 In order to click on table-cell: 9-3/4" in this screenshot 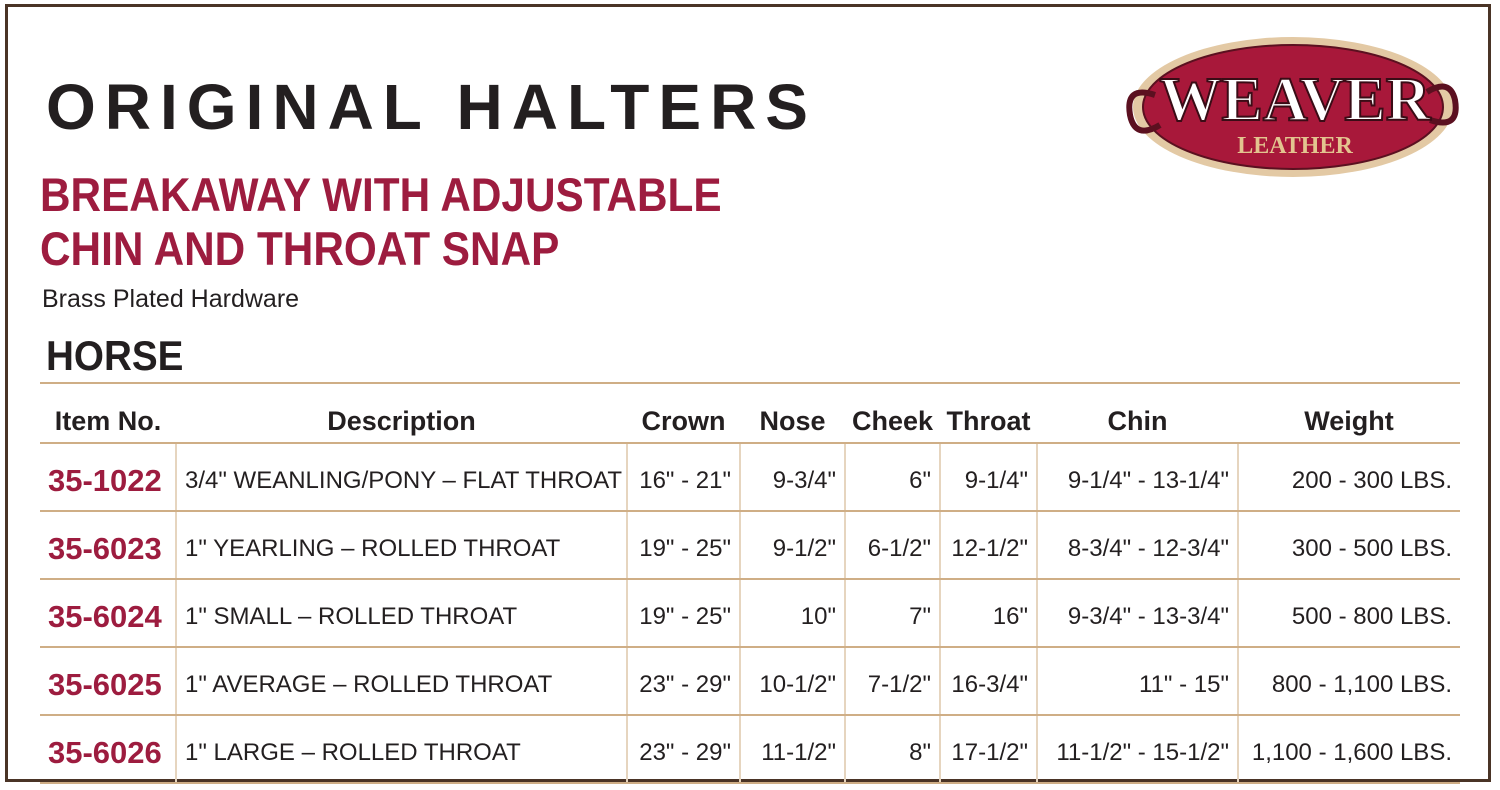, I will do `click(792, 477)`.